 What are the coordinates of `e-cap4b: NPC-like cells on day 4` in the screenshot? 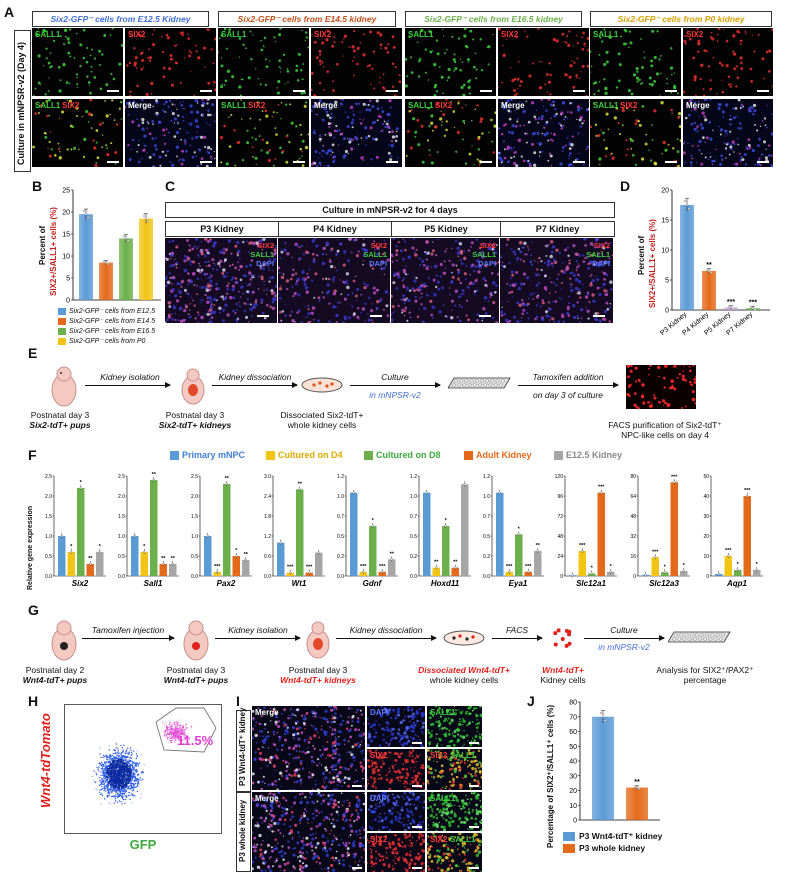 It's located at (665, 435).